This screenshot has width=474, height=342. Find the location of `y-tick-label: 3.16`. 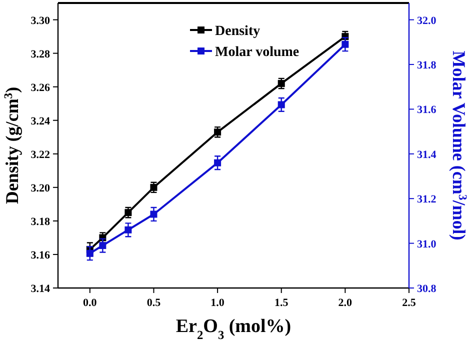

y-tick-label: 3.16 is located at coordinates (40, 255).